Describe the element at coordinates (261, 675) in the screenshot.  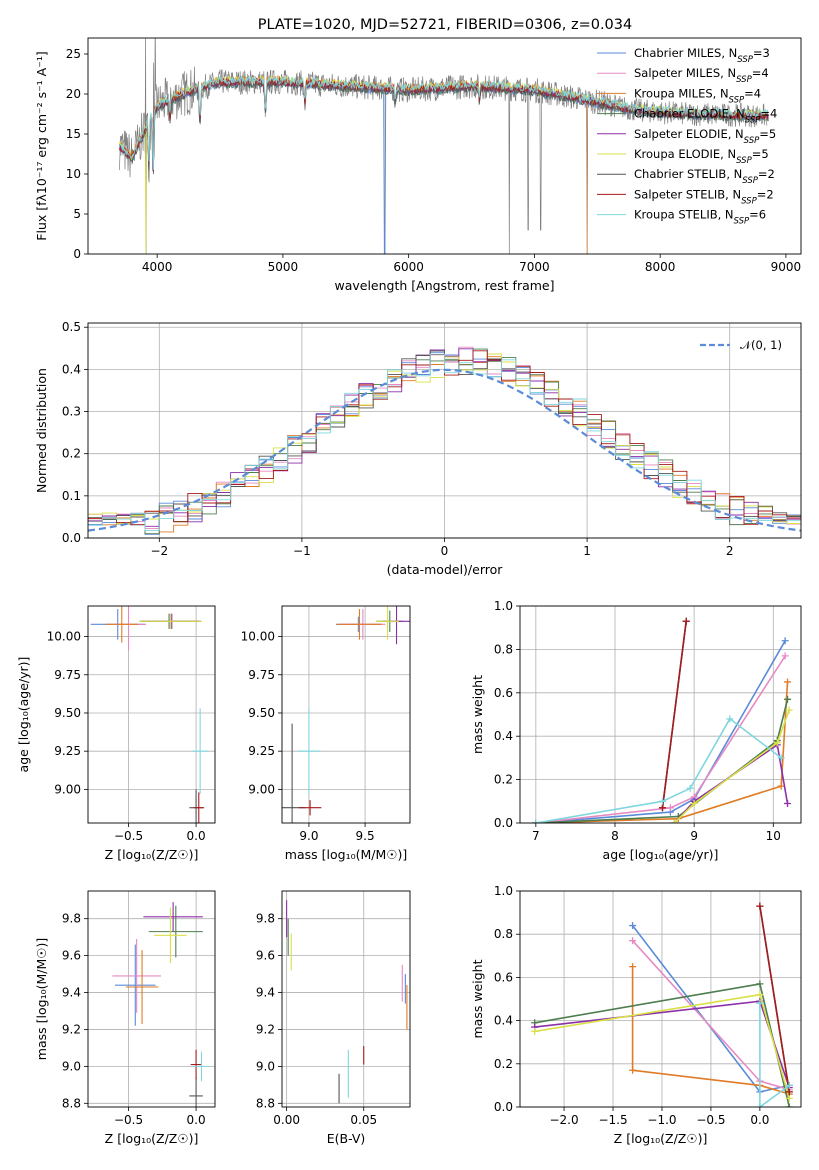
I see `age_vs_mass-ytick-label: 9.75` at that location.